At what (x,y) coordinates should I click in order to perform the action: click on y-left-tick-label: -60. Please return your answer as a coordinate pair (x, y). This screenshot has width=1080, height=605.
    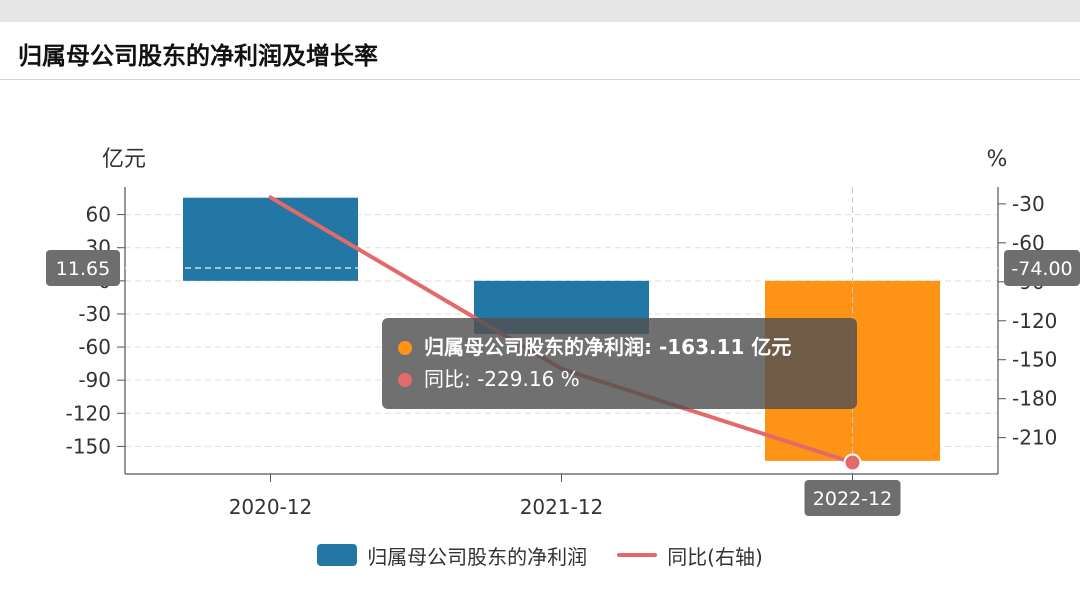
    Looking at the image, I should click on (94, 347).